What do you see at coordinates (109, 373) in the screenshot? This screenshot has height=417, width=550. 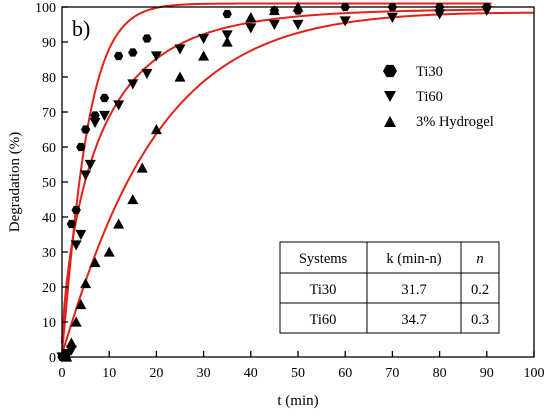 I see `x-tick-label: 10` at bounding box center [109, 373].